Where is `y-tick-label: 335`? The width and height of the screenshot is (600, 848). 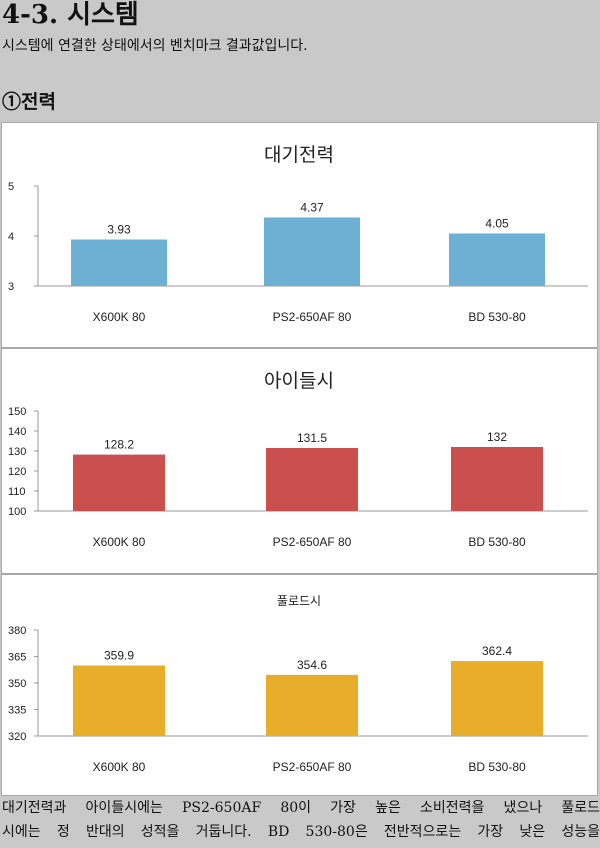 y-tick-label: 335 is located at coordinates (17, 711).